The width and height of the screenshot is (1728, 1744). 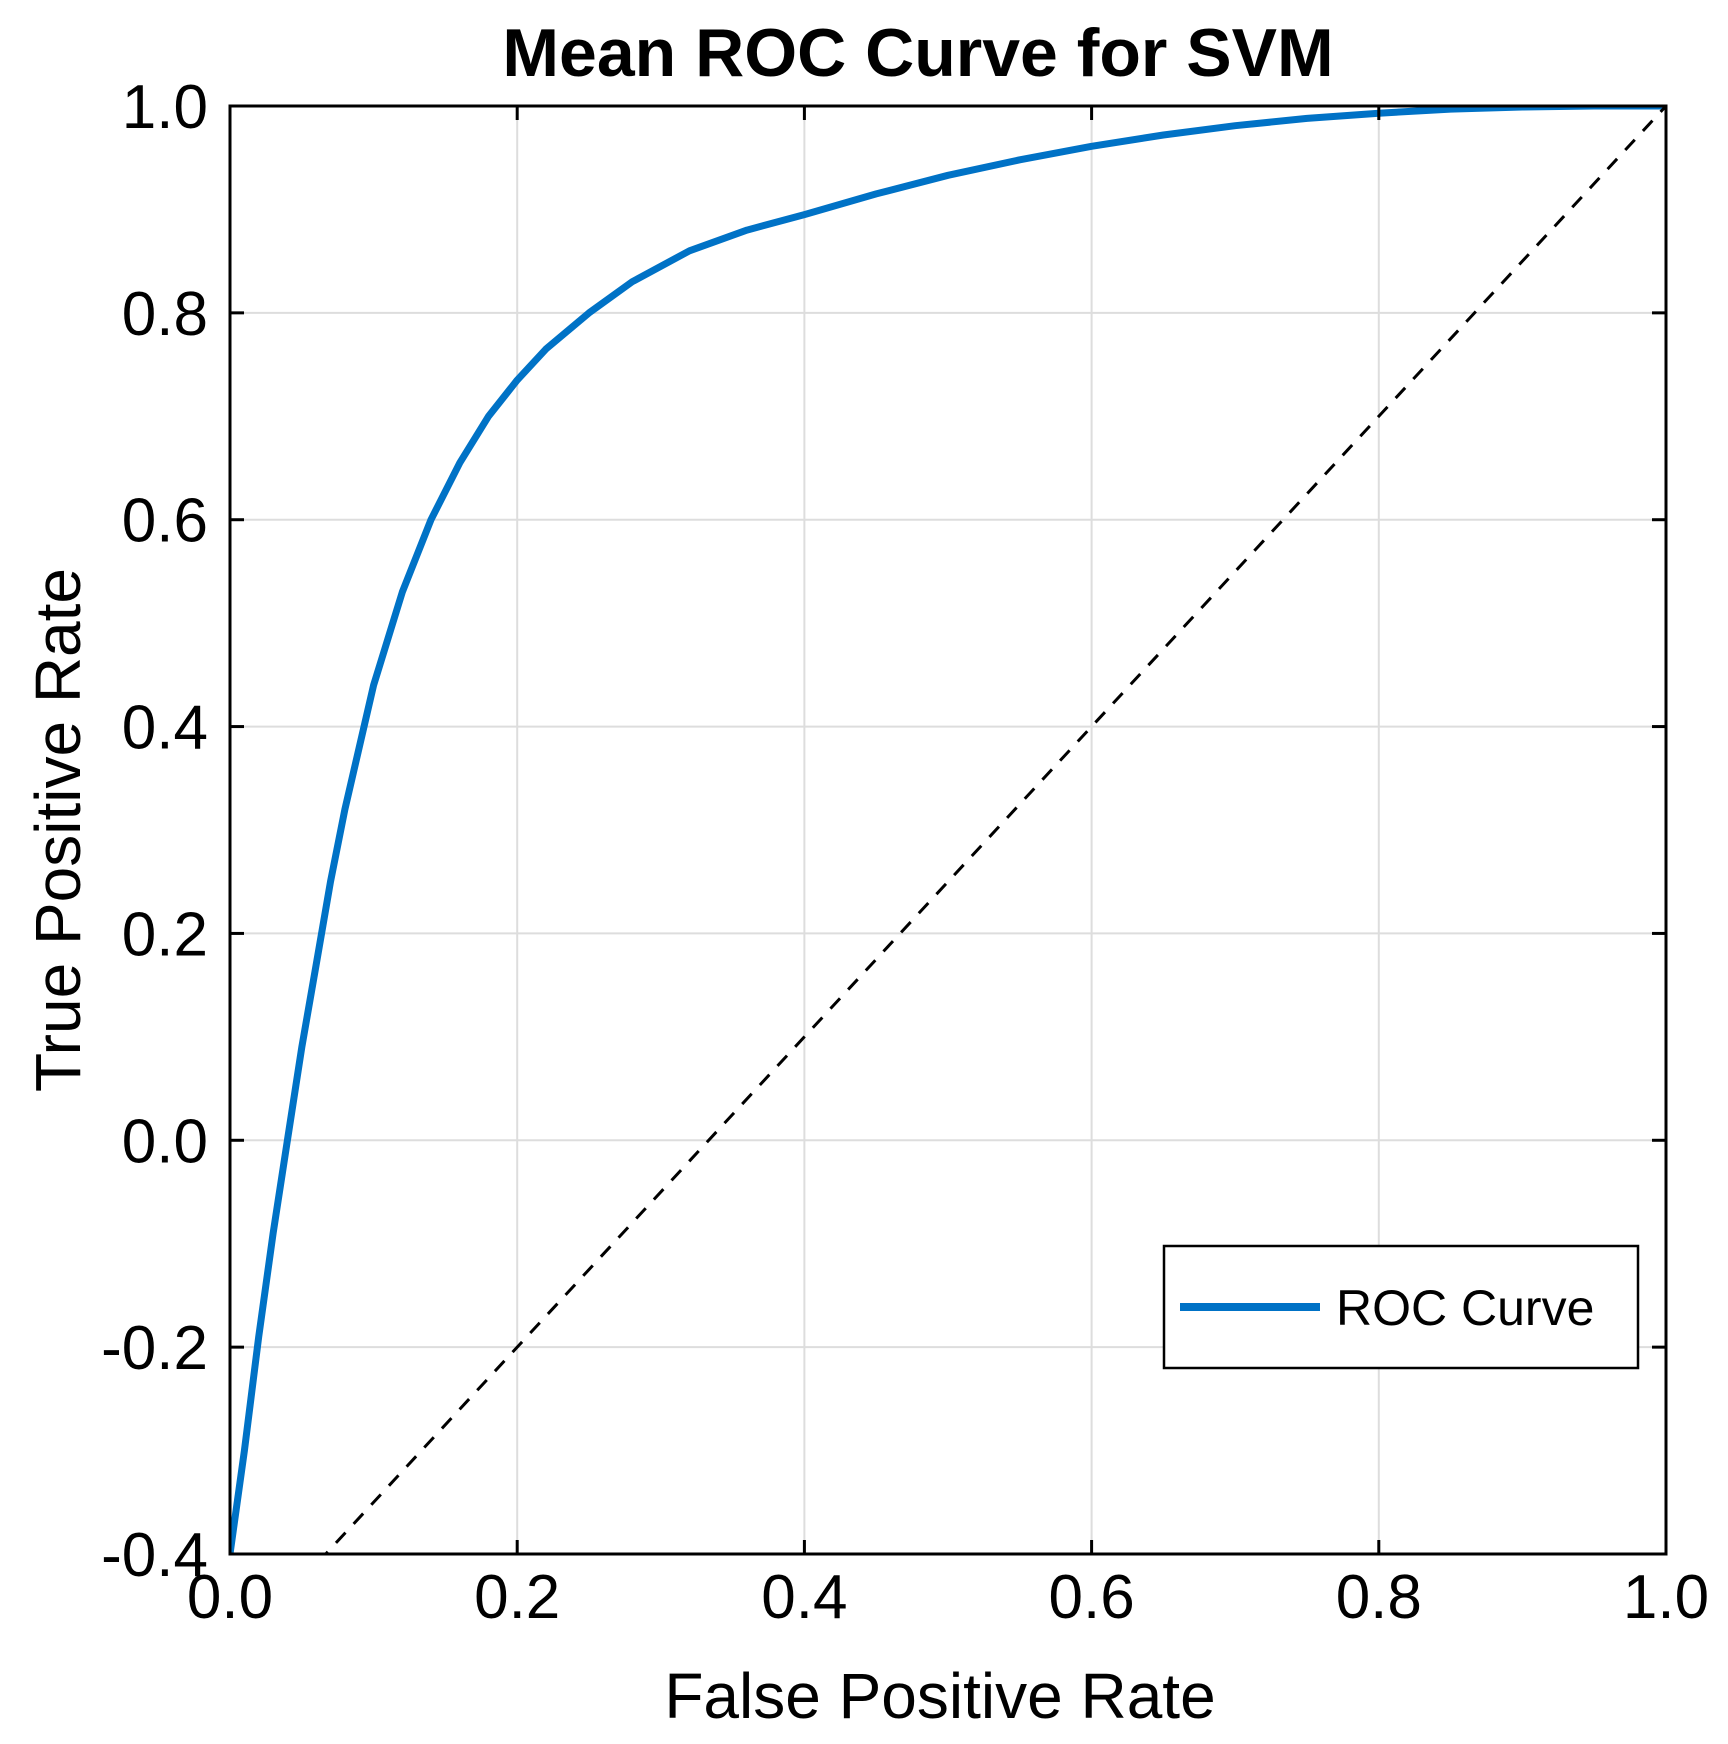 I want to click on x-tick-label: 0.6, so click(x=1091, y=1597).